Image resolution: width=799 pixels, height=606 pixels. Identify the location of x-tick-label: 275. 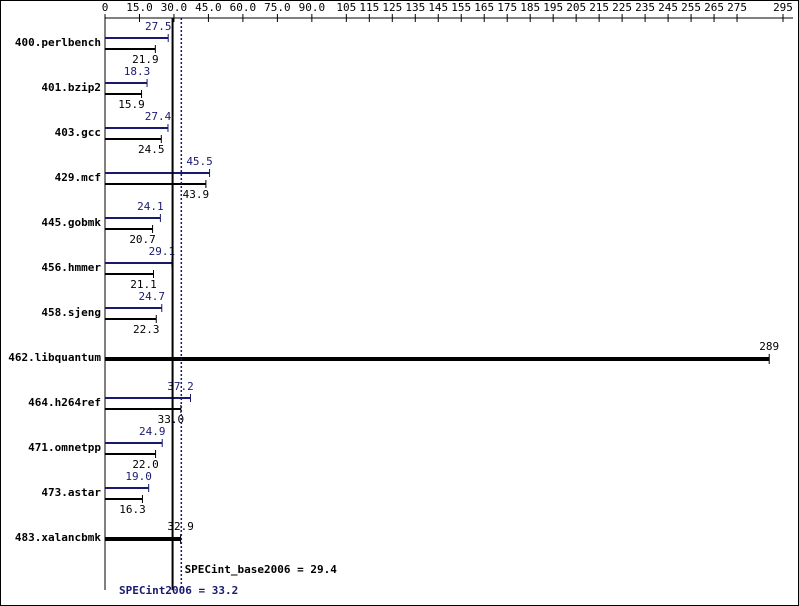
(737, 7).